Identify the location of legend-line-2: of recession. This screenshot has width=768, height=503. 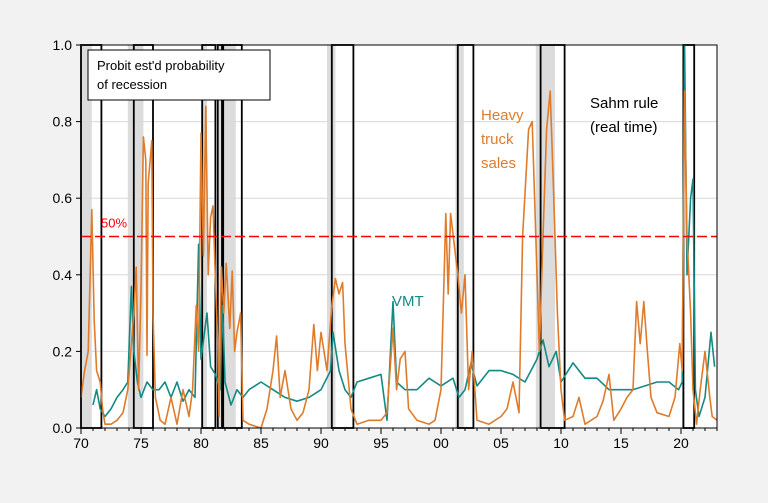
(132, 84).